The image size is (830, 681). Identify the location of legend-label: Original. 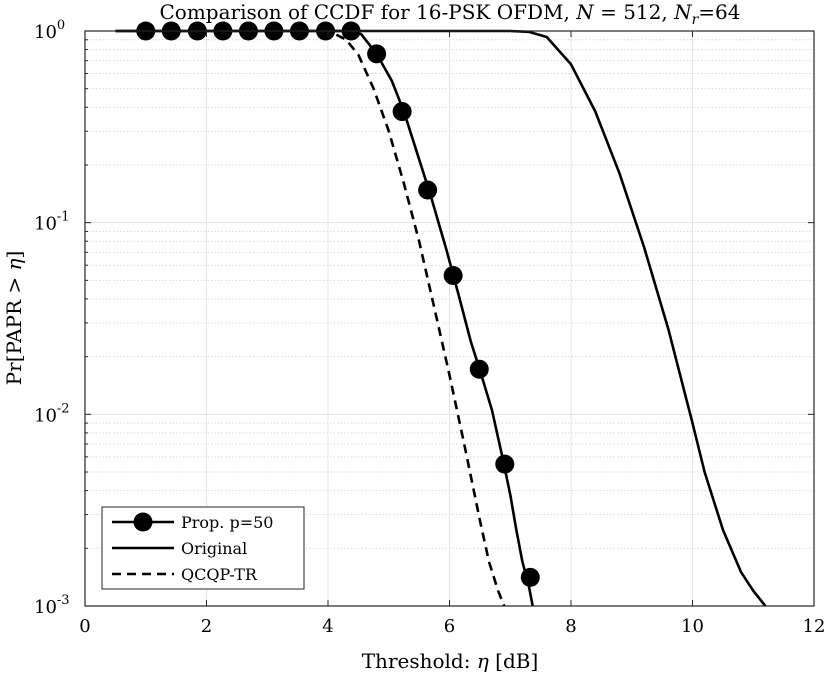
(214, 548).